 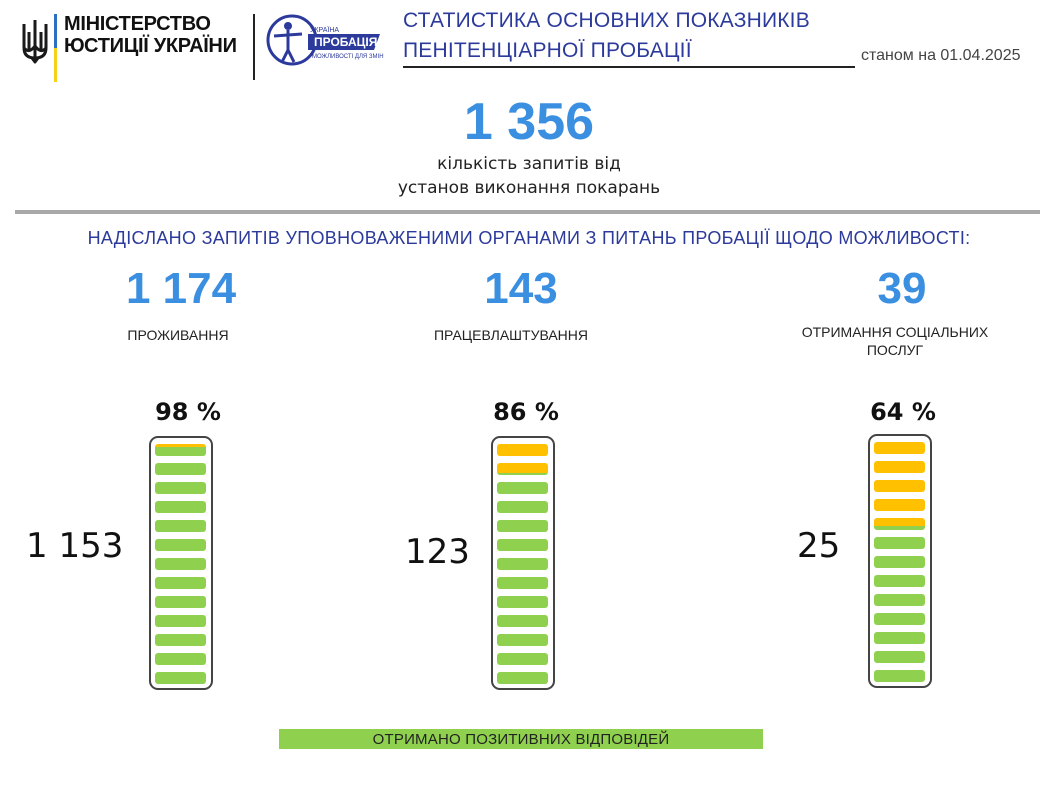 What do you see at coordinates (941, 55) in the screenshot?
I see `as-of-date: станом на 01.04.2025` at bounding box center [941, 55].